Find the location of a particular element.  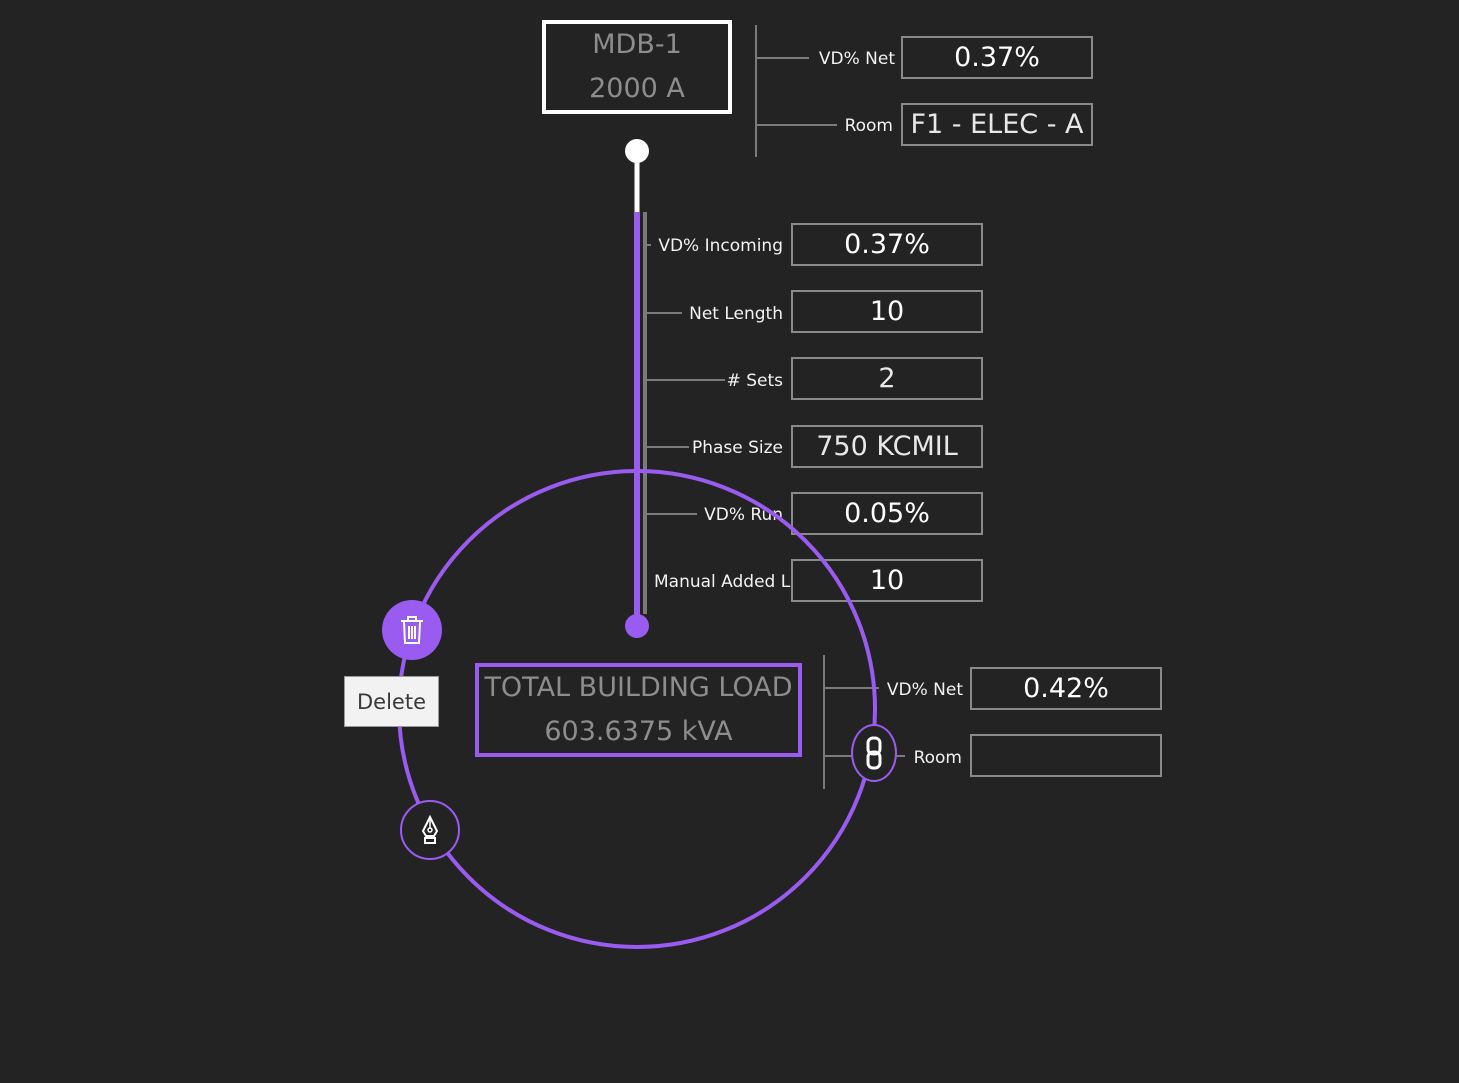

feeder-props-bracket is located at coordinates (645, 413).